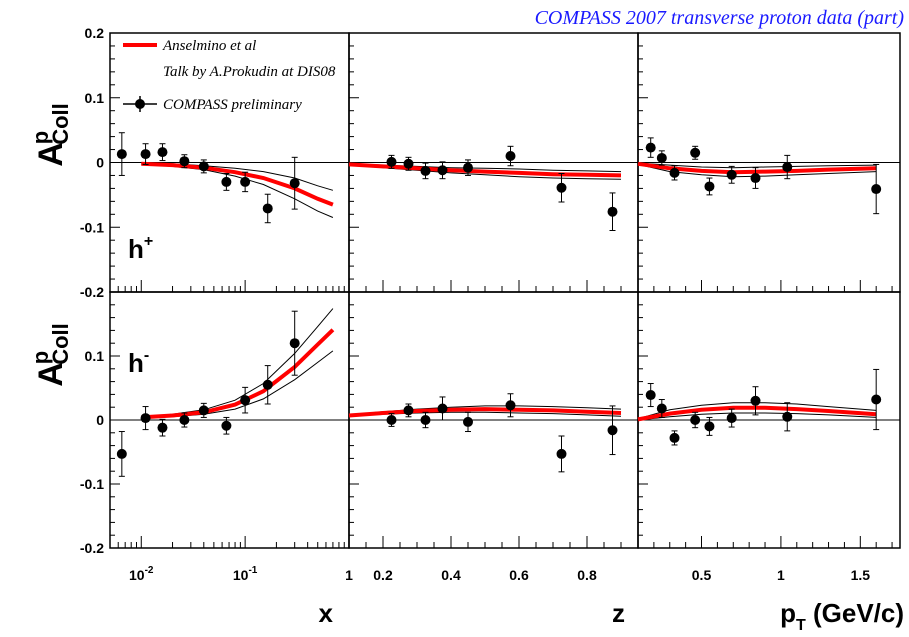  What do you see at coordinates (209, 46) in the screenshot?
I see `legend-curve-label: Anselmino et al` at bounding box center [209, 46].